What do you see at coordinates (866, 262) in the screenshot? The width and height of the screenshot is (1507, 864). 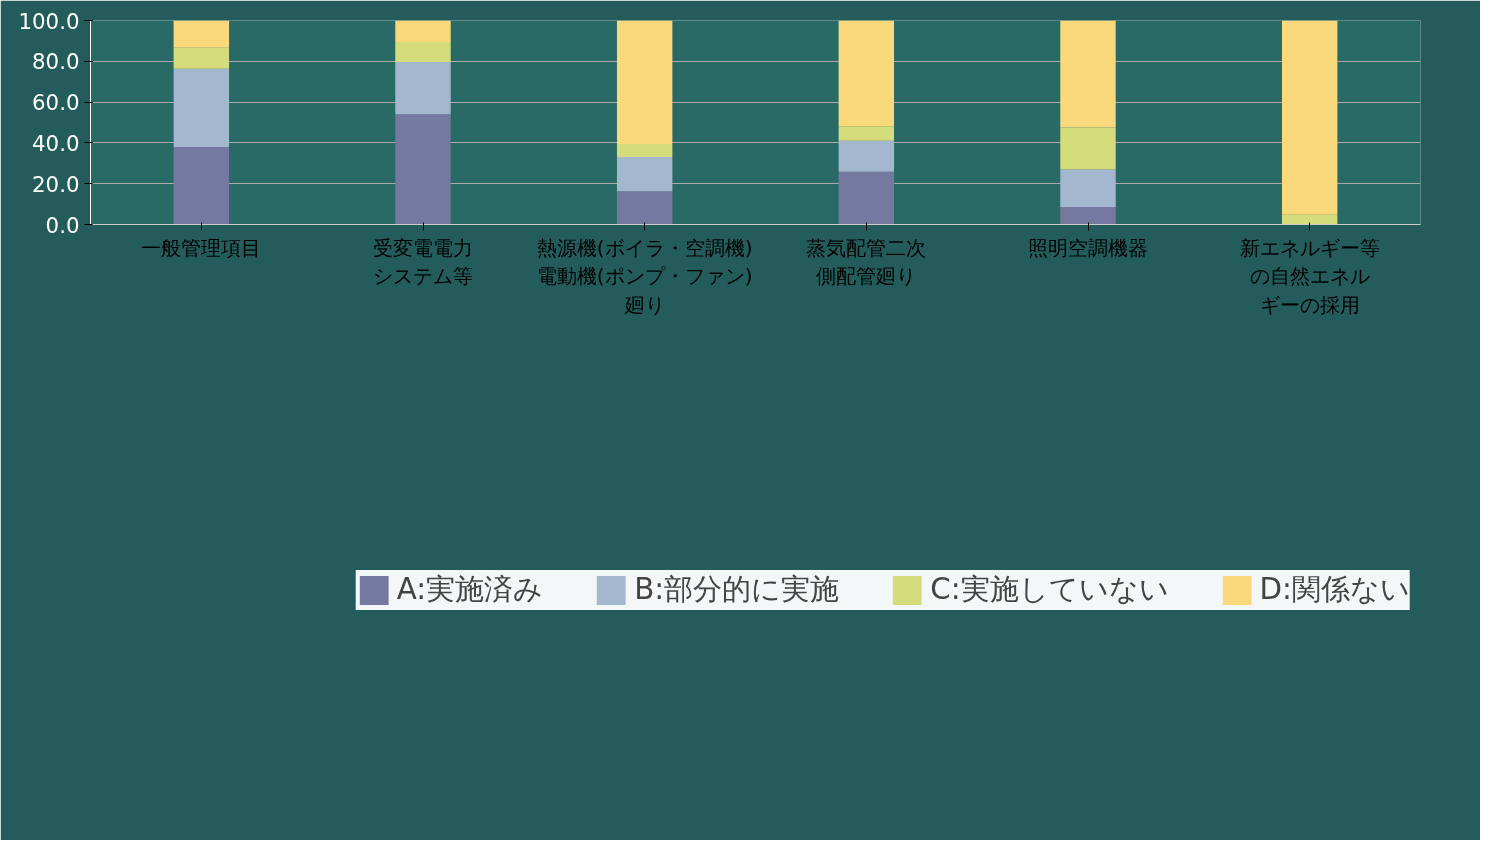 I see `x-tick-label: 蒸気配管二次側配管廻り` at bounding box center [866, 262].